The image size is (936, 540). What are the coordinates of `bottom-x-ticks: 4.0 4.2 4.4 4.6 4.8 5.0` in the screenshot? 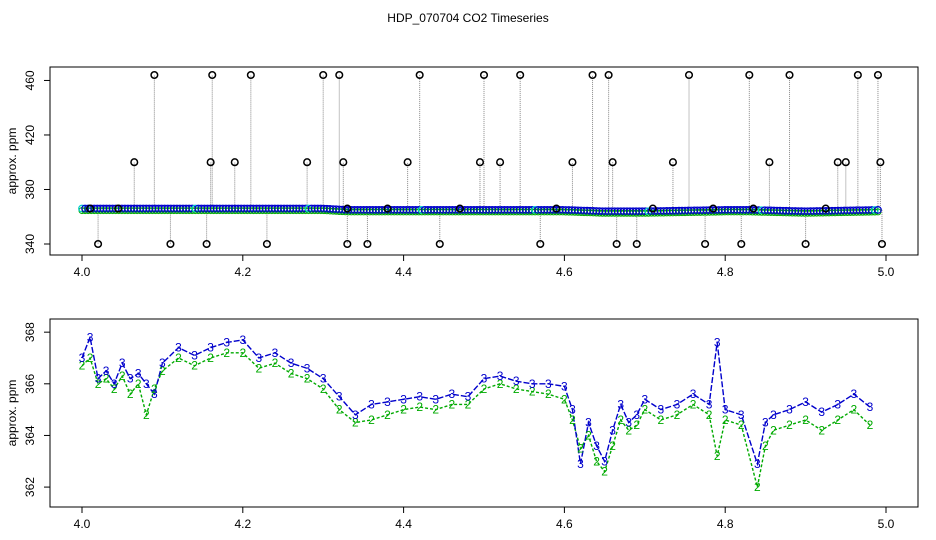 It's located at (484, 519).